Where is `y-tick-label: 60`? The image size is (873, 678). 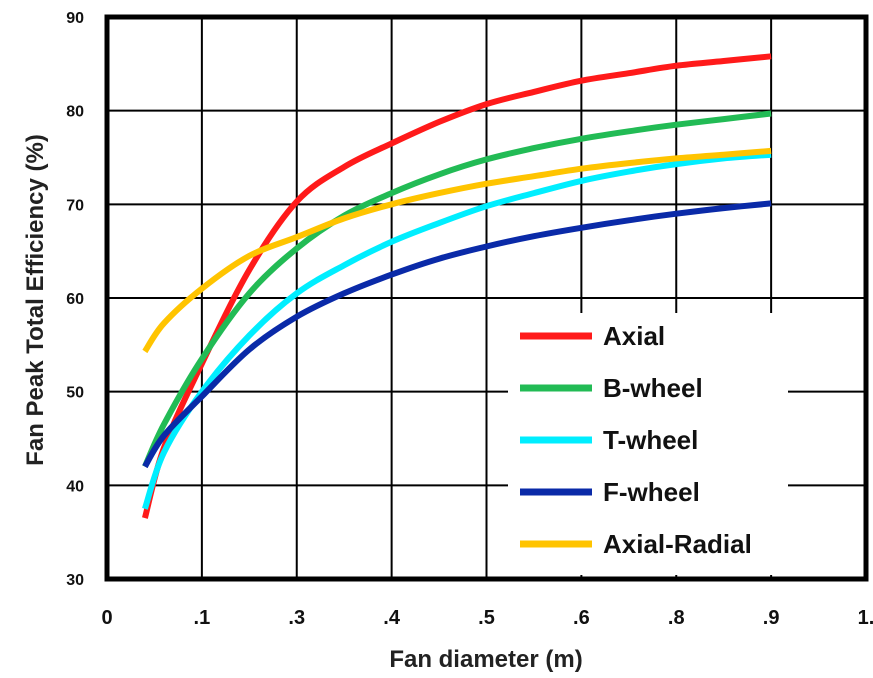 y-tick-label: 60 is located at coordinates (75, 299).